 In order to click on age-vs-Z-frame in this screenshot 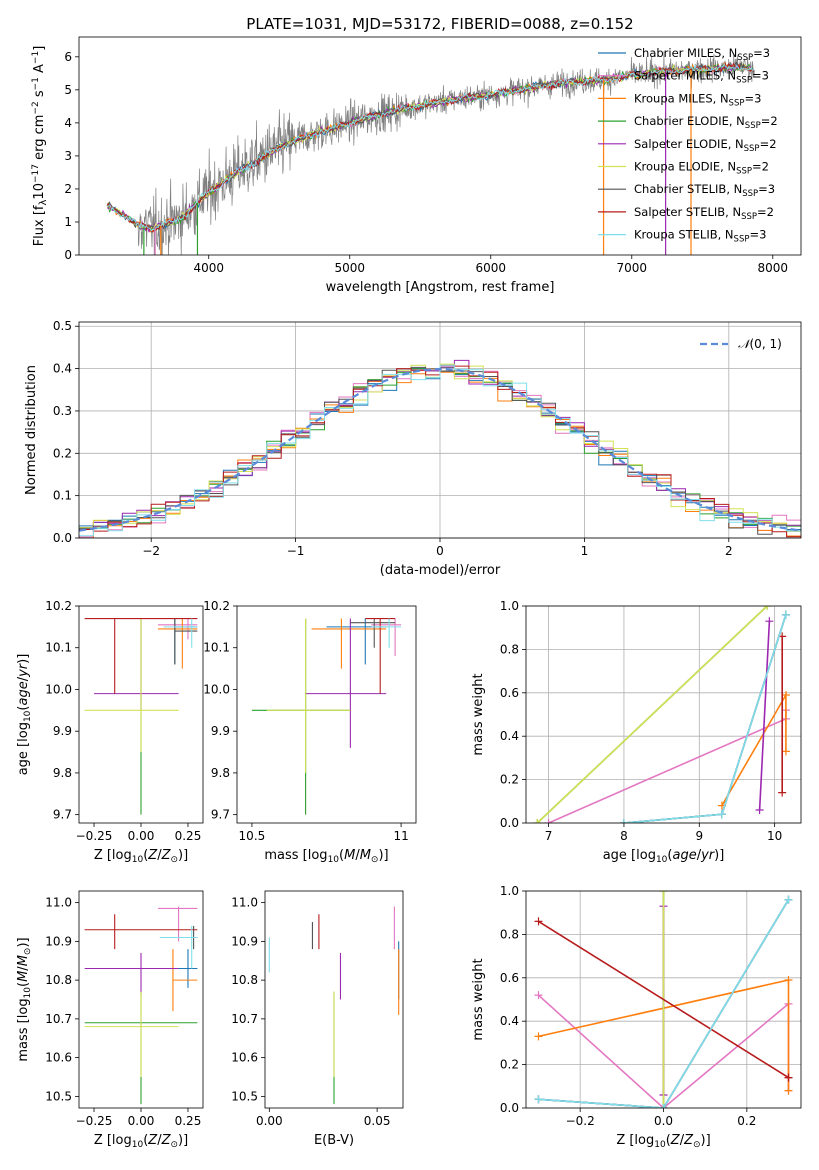, I will do `click(141, 714)`.